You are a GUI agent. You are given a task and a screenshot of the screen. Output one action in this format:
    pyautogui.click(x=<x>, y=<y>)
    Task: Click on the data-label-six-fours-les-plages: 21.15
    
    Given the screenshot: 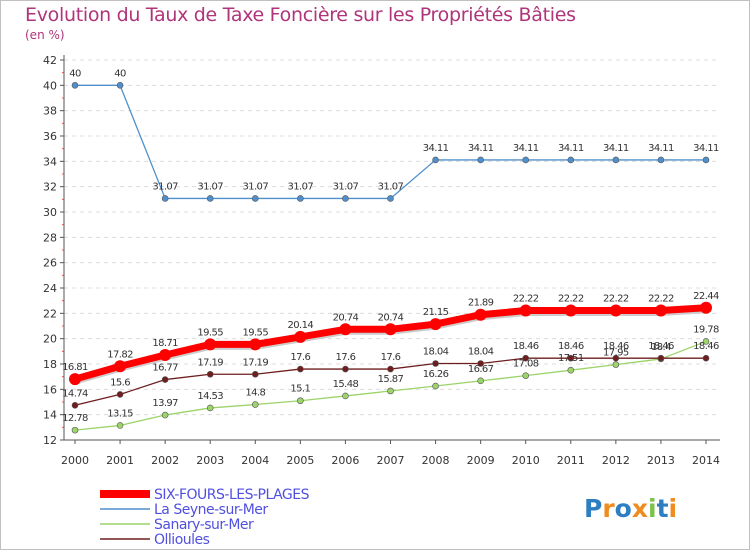 What is the action you would take?
    pyautogui.click(x=436, y=312)
    